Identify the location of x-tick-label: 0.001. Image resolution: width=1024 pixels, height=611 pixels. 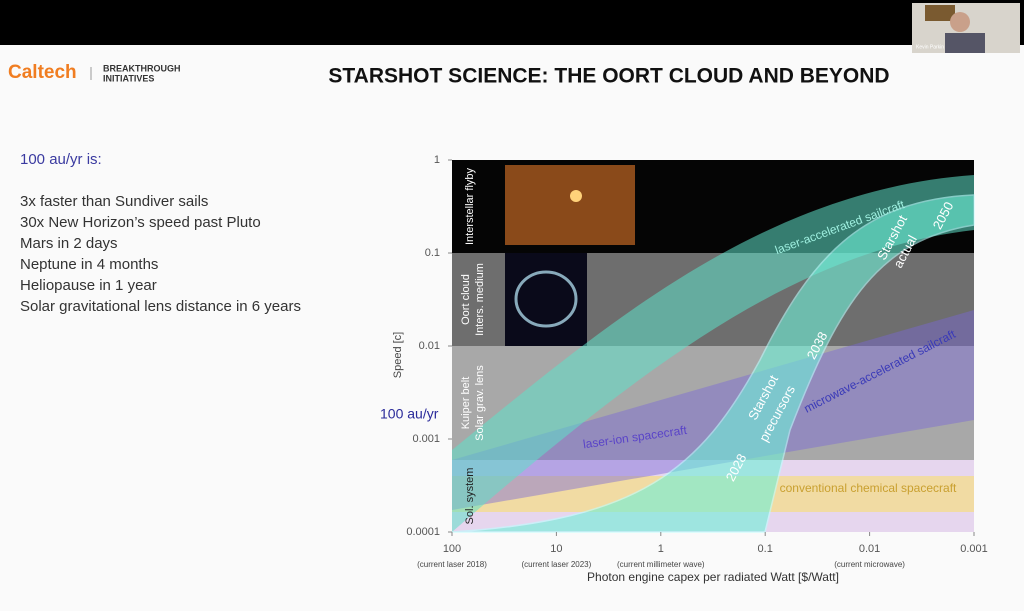
(974, 549).